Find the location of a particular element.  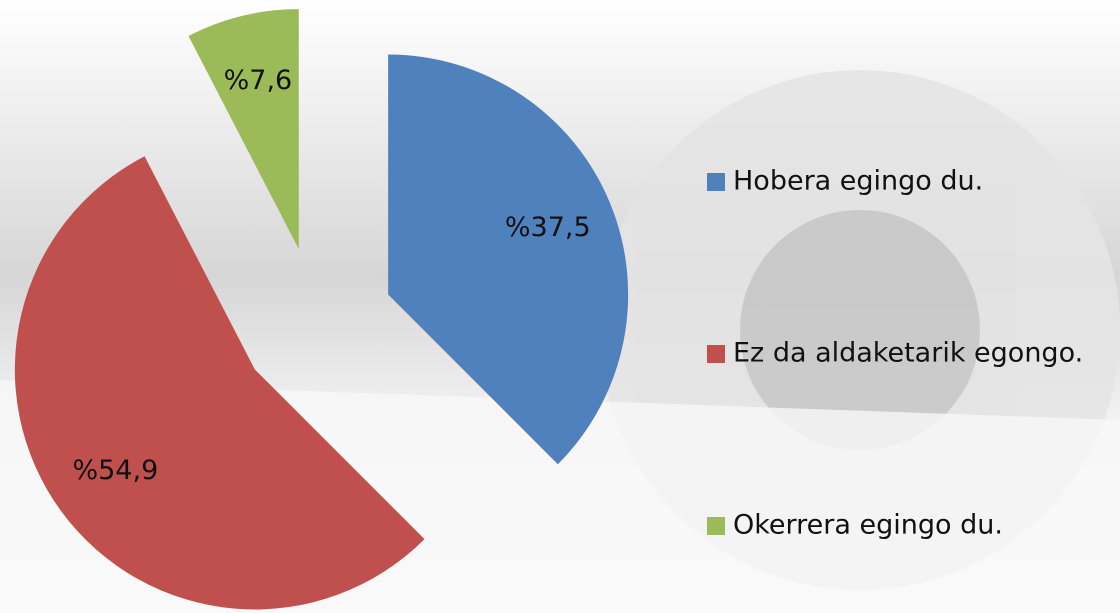

data-label: %37,5 is located at coordinates (548, 227).